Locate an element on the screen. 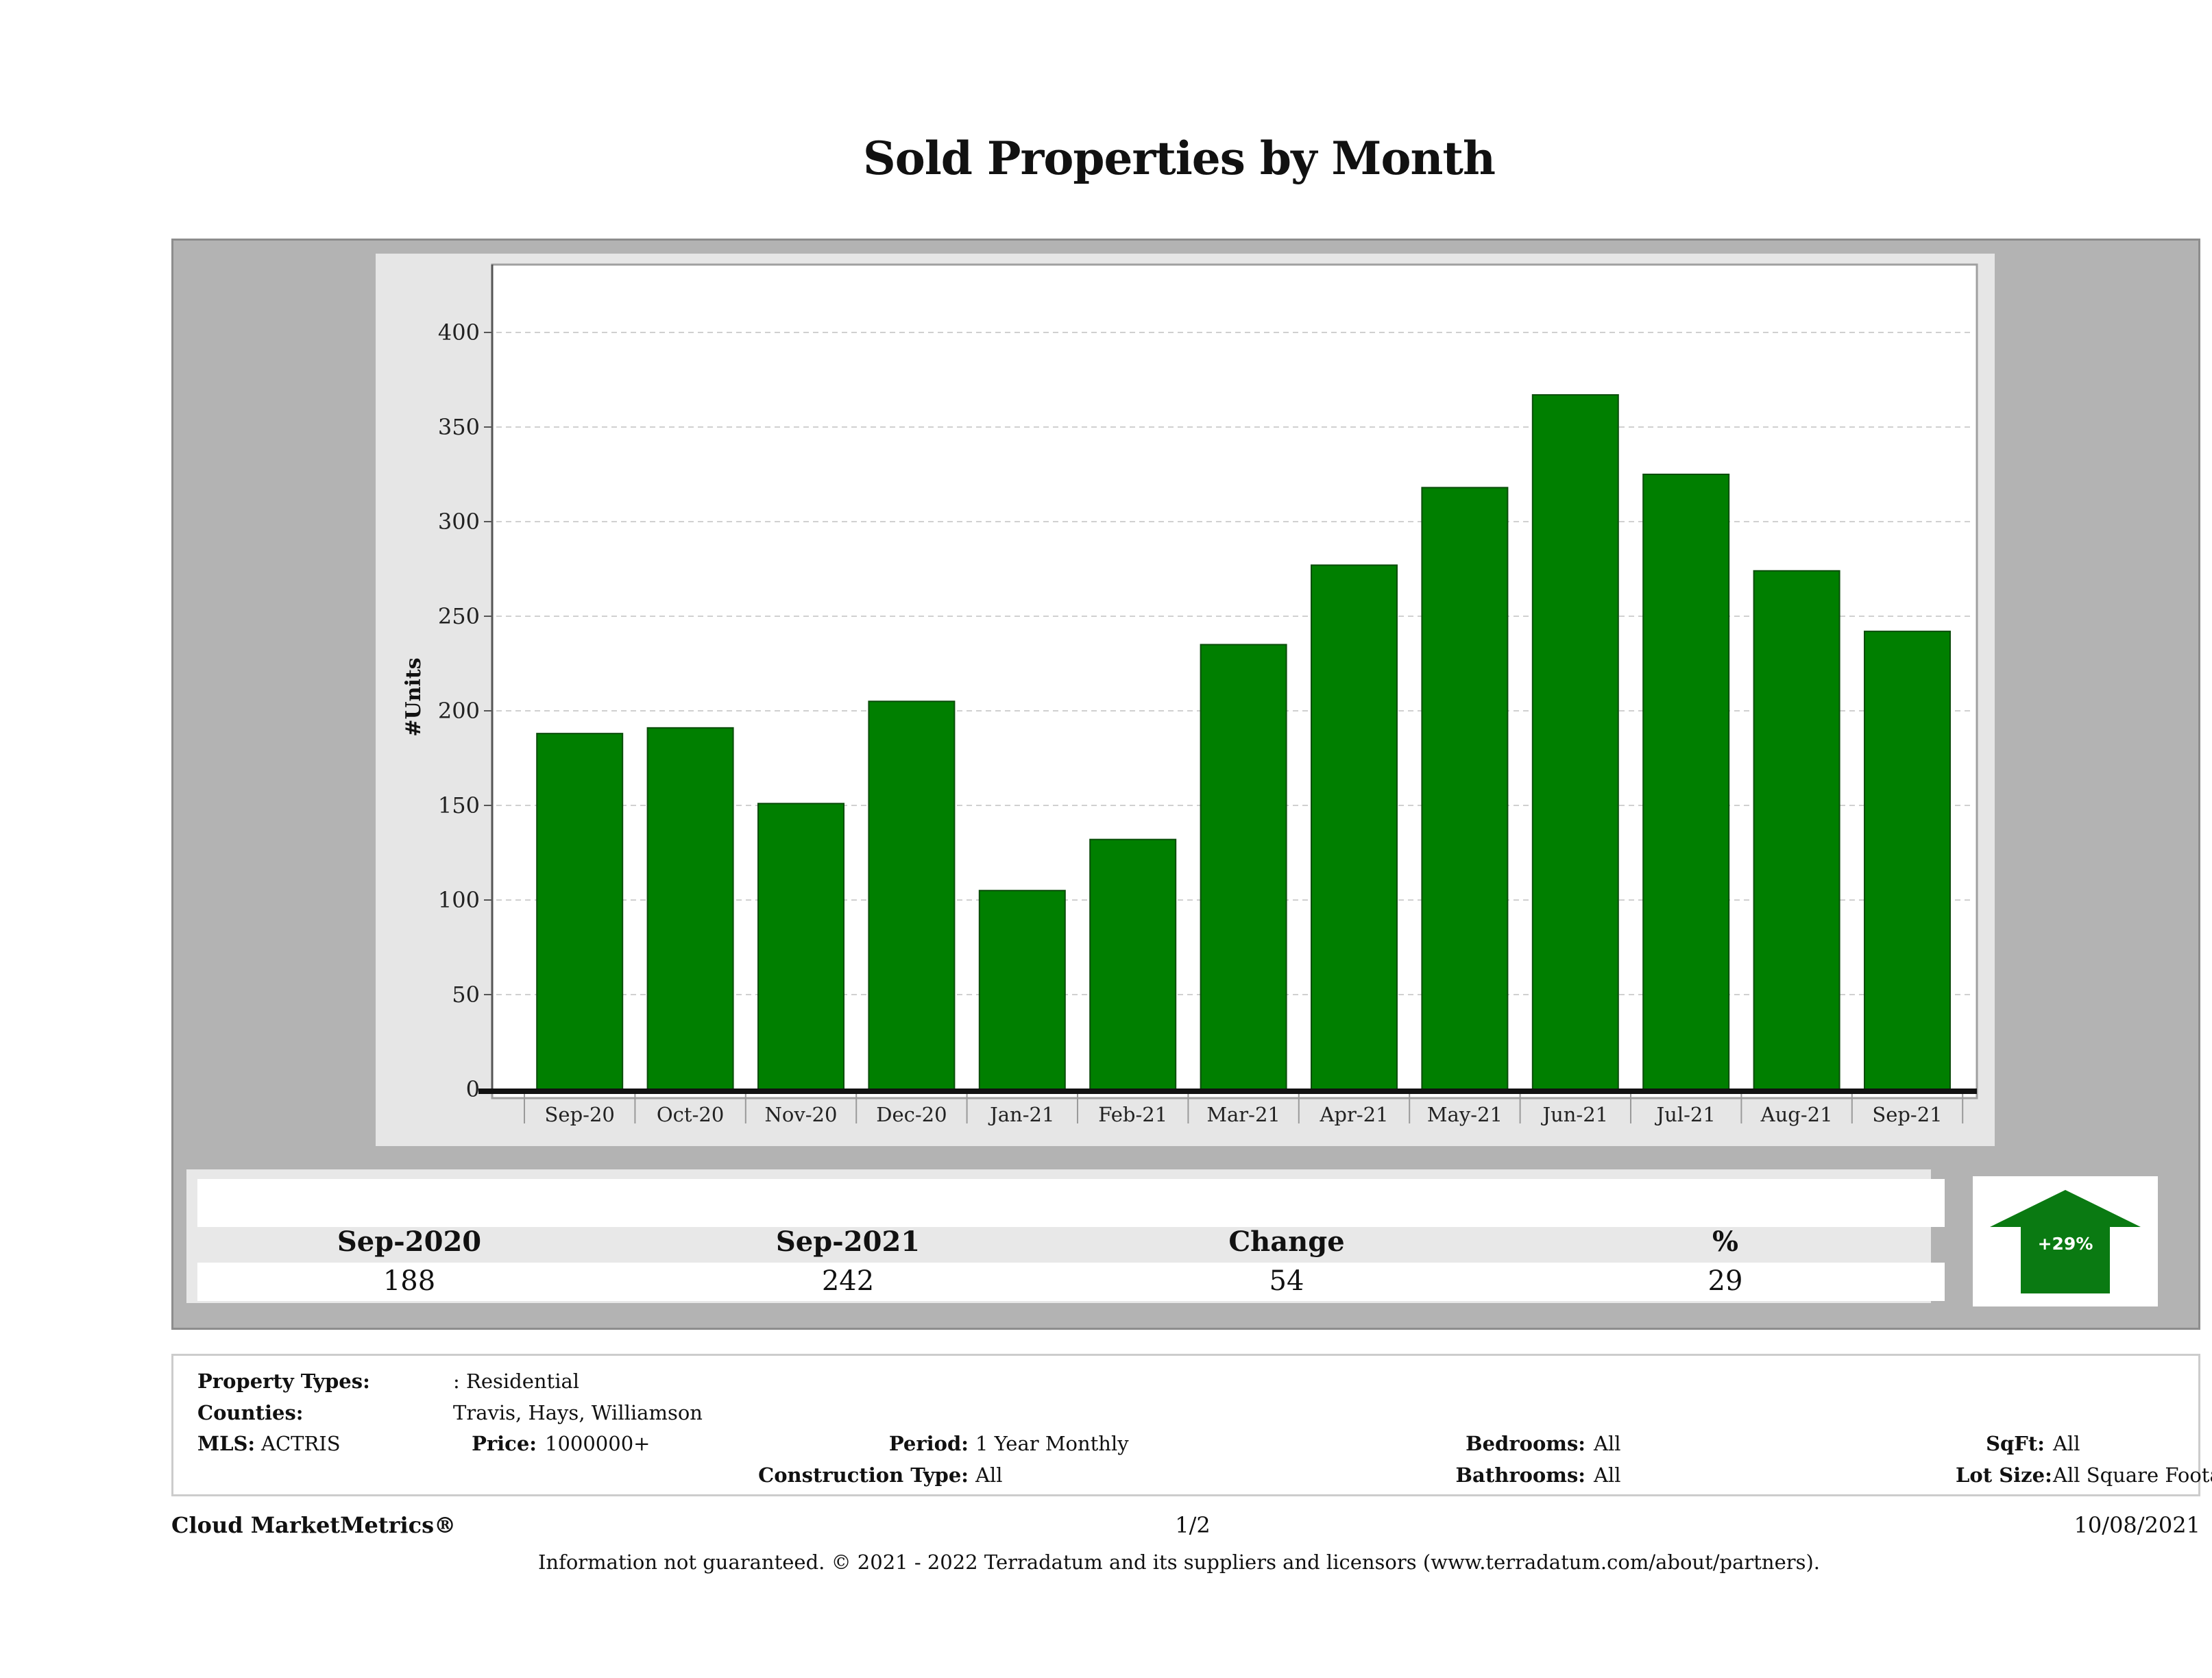 The height and width of the screenshot is (1678, 2212). footer-date: 10/08/2021 is located at coordinates (2137, 1525).